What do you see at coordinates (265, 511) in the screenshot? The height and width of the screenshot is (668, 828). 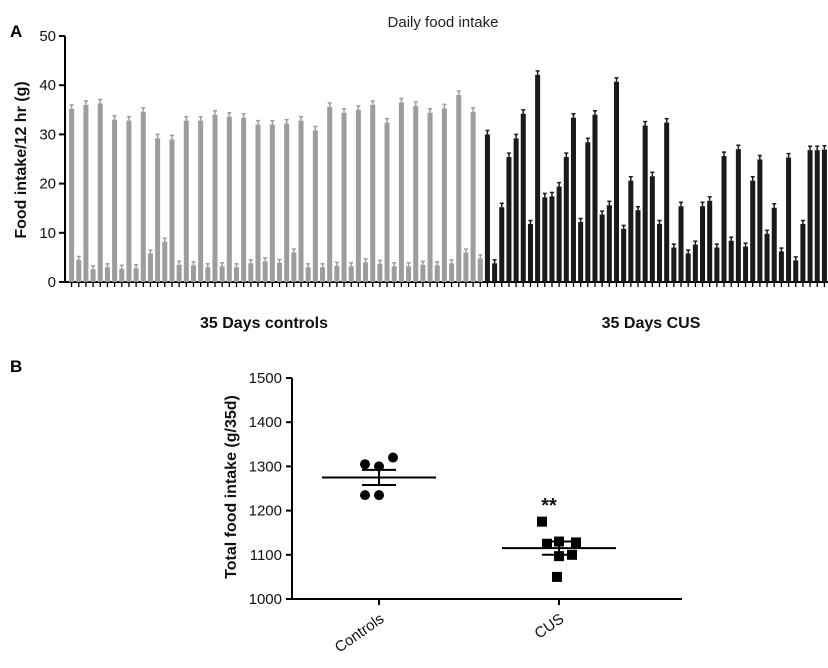 I see `y-tick-label: 1200` at bounding box center [265, 511].